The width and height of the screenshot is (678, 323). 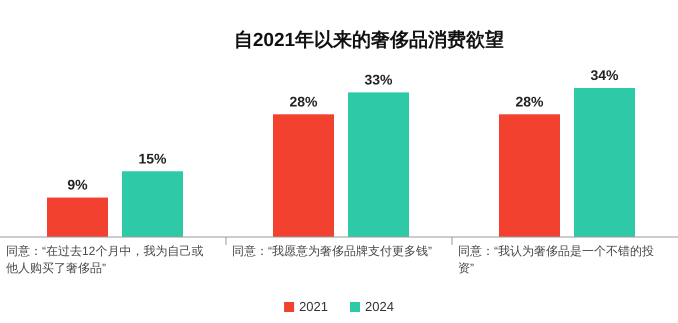 I want to click on legend-label: 2024, so click(x=379, y=306).